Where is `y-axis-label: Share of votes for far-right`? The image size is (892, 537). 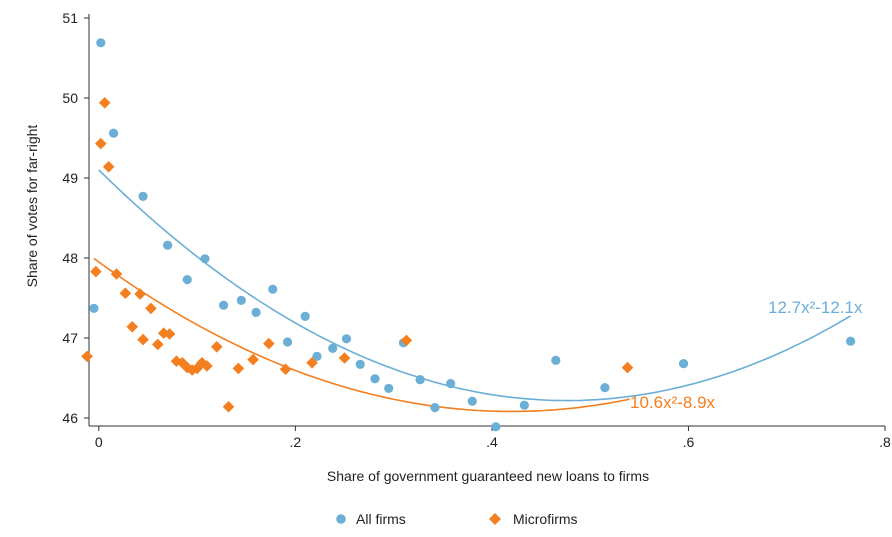
y-axis-label: Share of votes for far-right is located at coordinates (32, 206).